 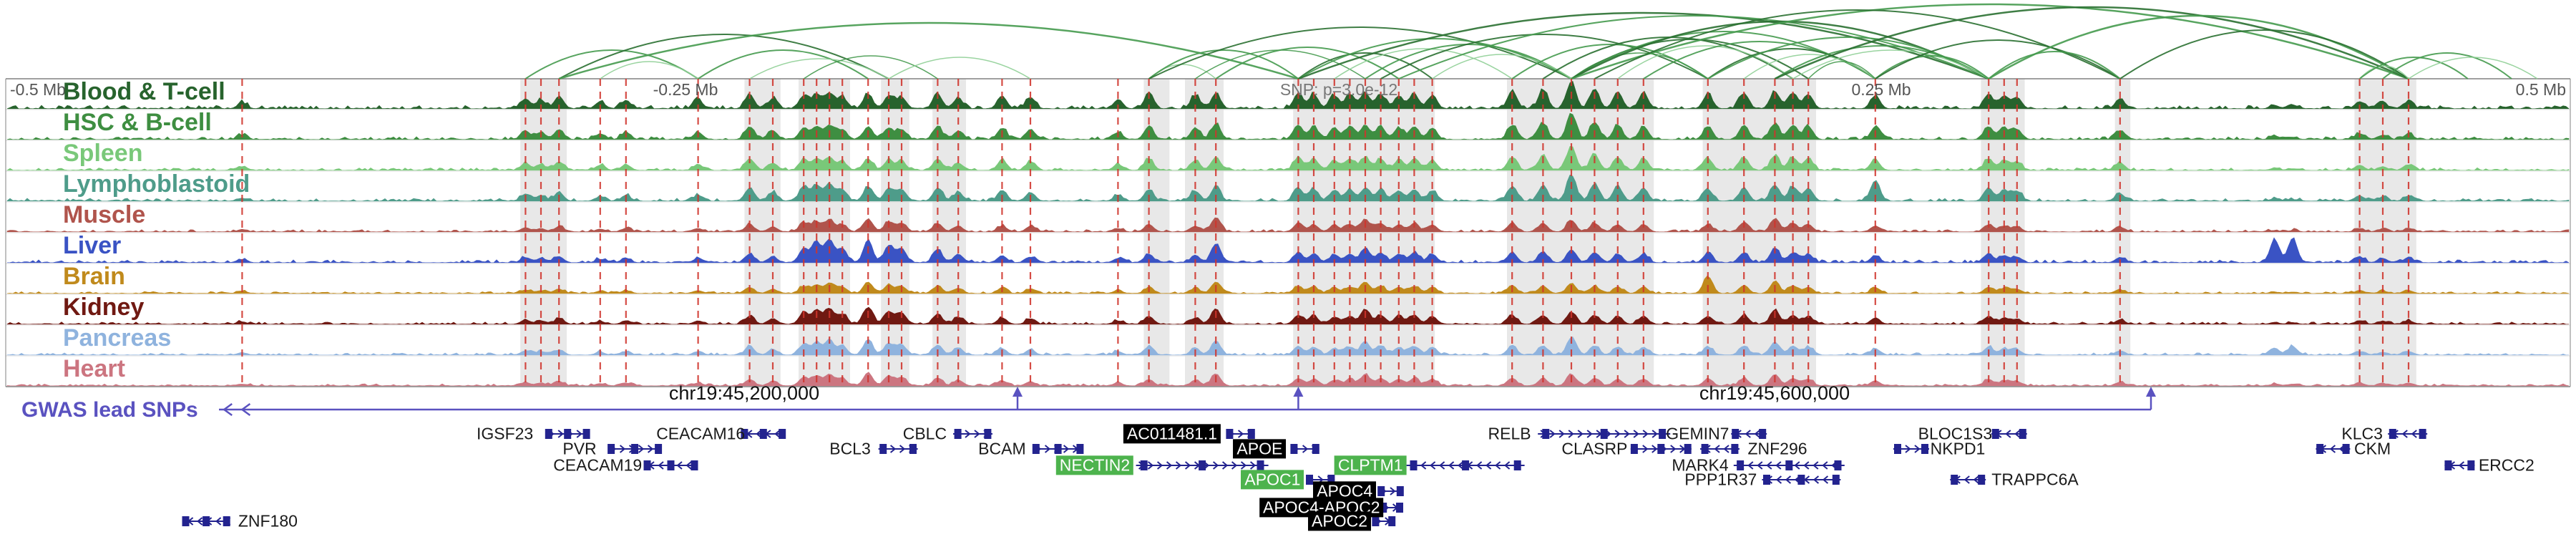 What do you see at coordinates (1094, 465) in the screenshot?
I see `gene-label-NECTIN2: NECTIN2` at bounding box center [1094, 465].